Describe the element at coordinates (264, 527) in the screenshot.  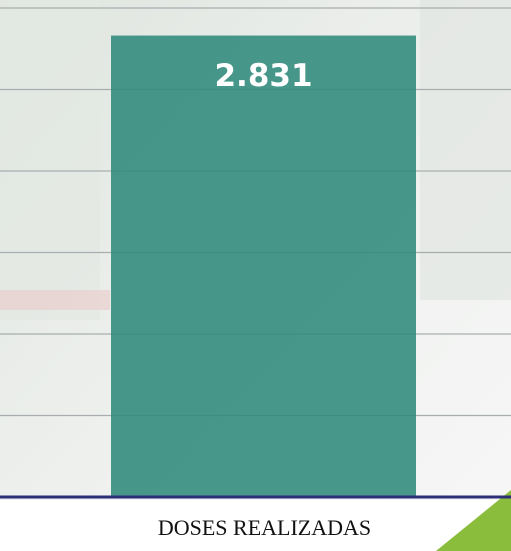
I see `x-tick-label: DOSES REALIZADAS` at that location.